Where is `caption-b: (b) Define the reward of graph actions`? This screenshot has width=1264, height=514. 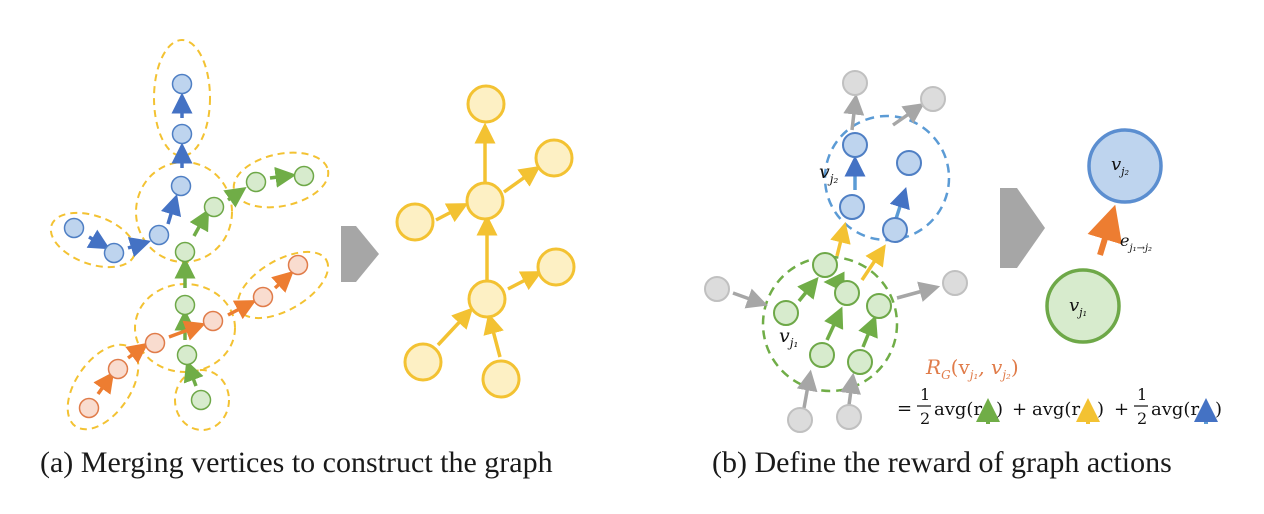 caption-b: (b) Define the reward of graph actions is located at coordinates (942, 463).